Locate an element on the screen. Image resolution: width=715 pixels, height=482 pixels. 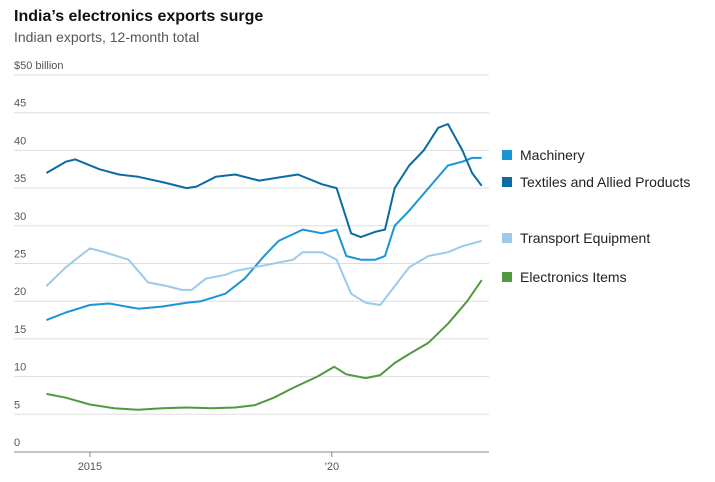
legend-label: Electronics Items is located at coordinates (573, 277).